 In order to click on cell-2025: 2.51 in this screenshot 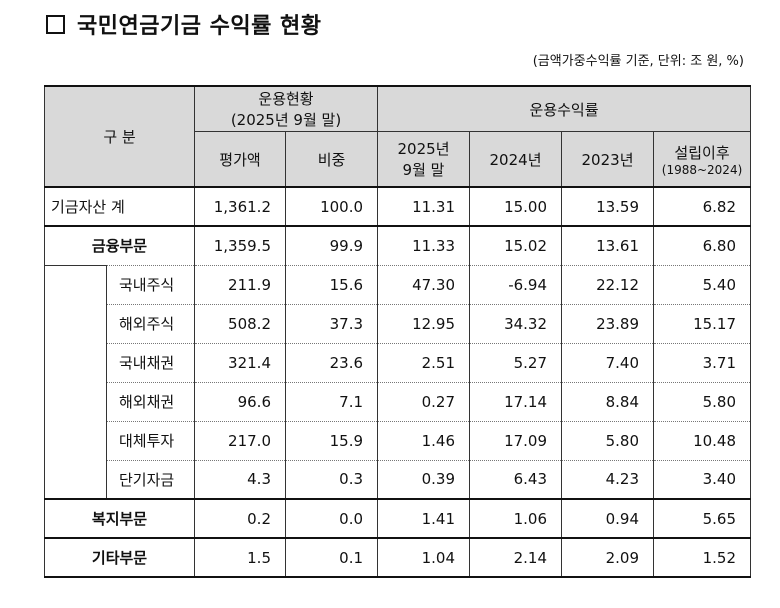, I will do `click(424, 362)`.